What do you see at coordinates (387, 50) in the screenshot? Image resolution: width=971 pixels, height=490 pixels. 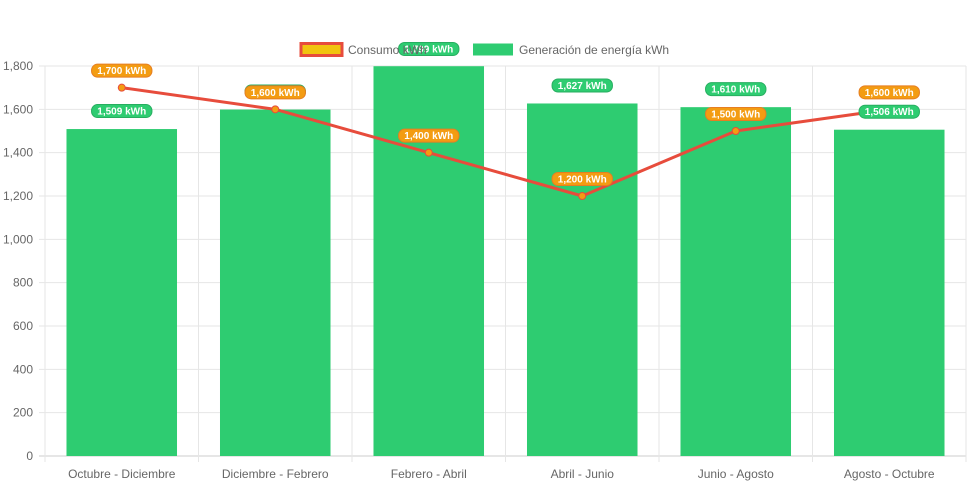 I see `legend-label-consumo: Consumo kWh` at bounding box center [387, 50].